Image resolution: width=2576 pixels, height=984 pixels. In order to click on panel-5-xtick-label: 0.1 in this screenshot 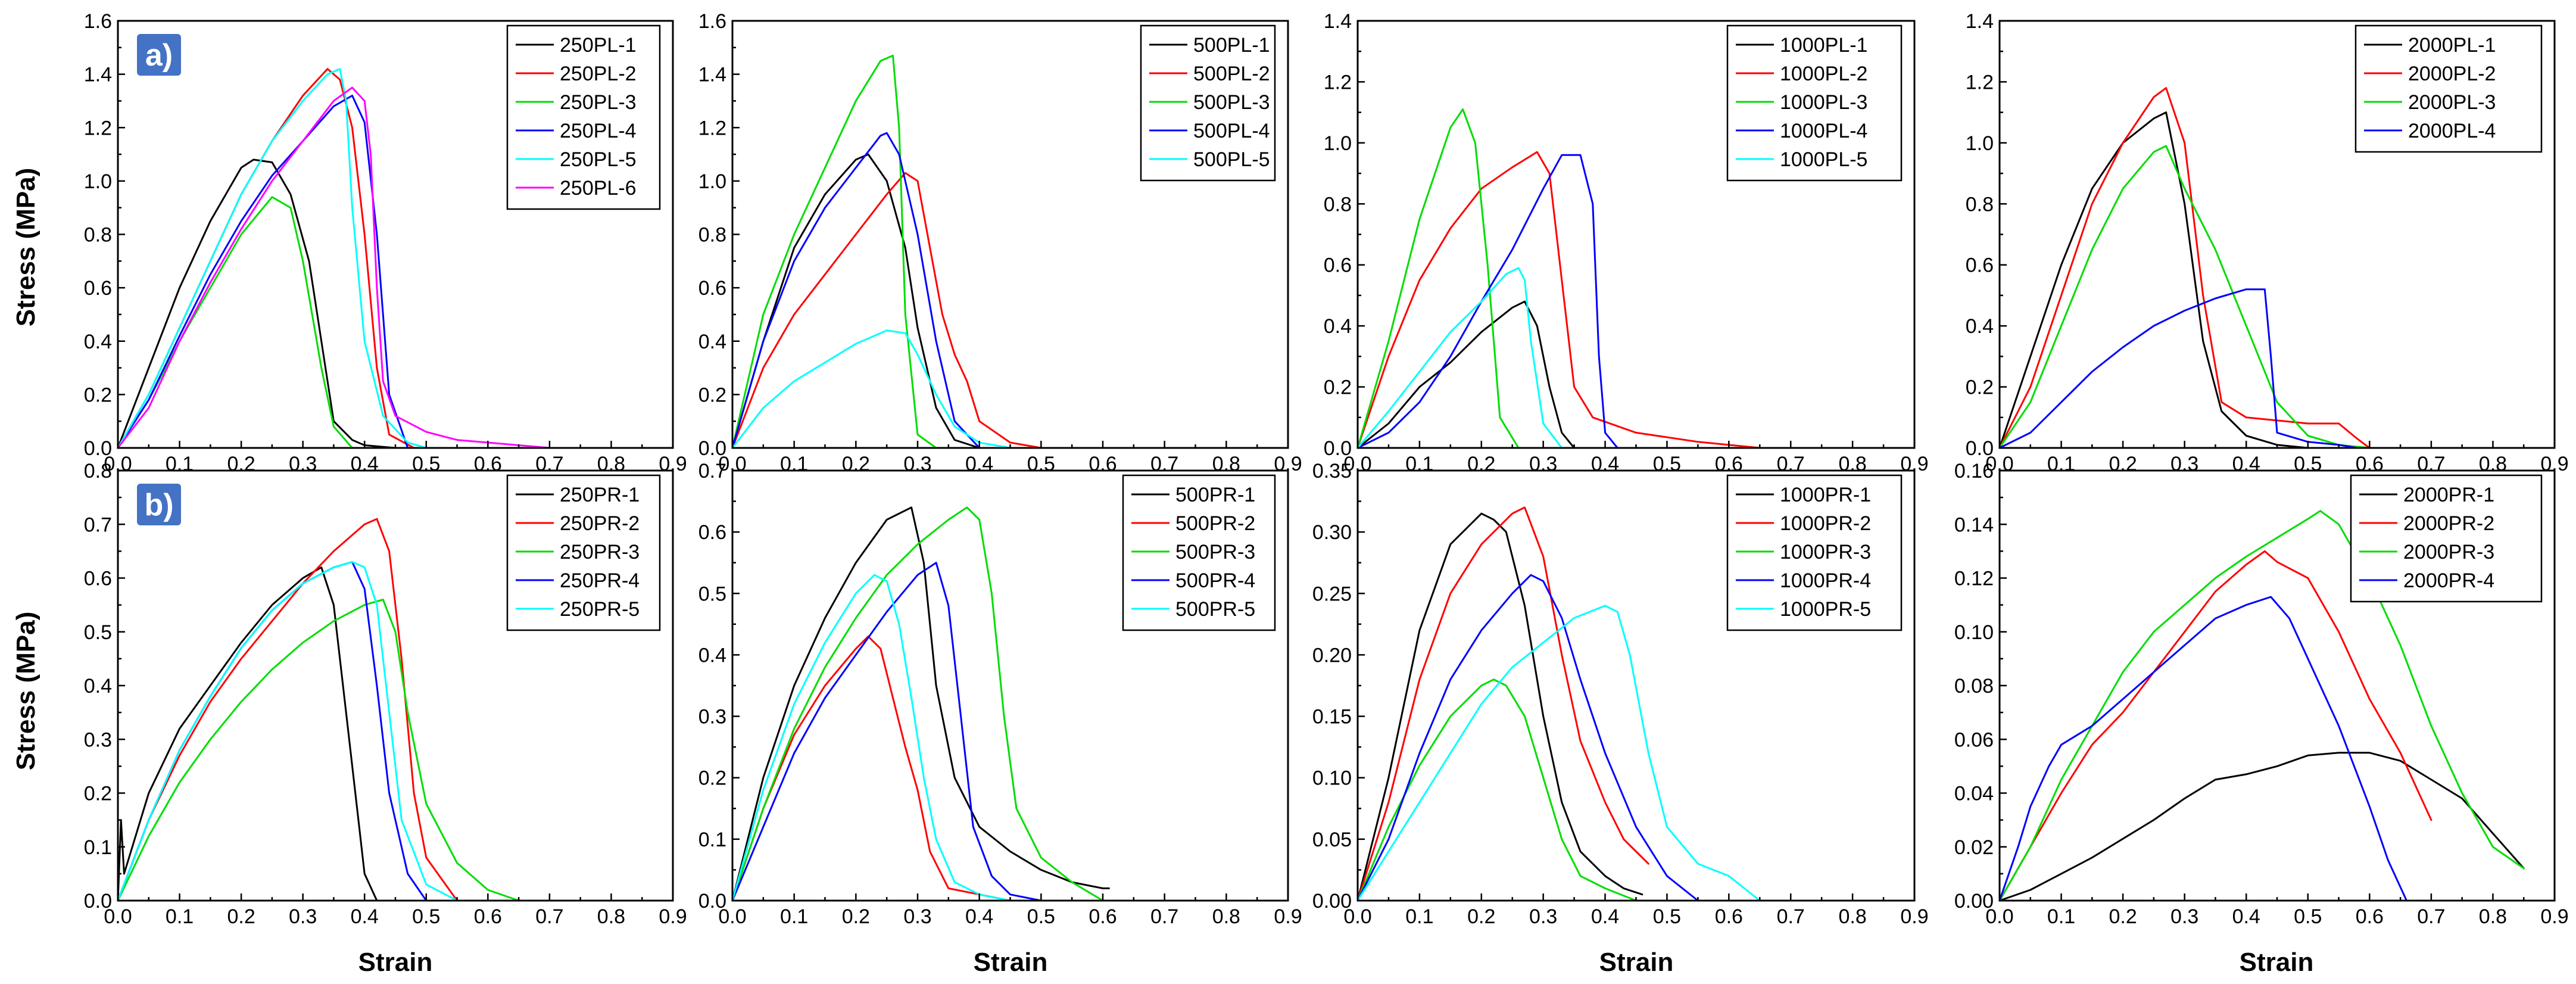, I will do `click(794, 916)`.